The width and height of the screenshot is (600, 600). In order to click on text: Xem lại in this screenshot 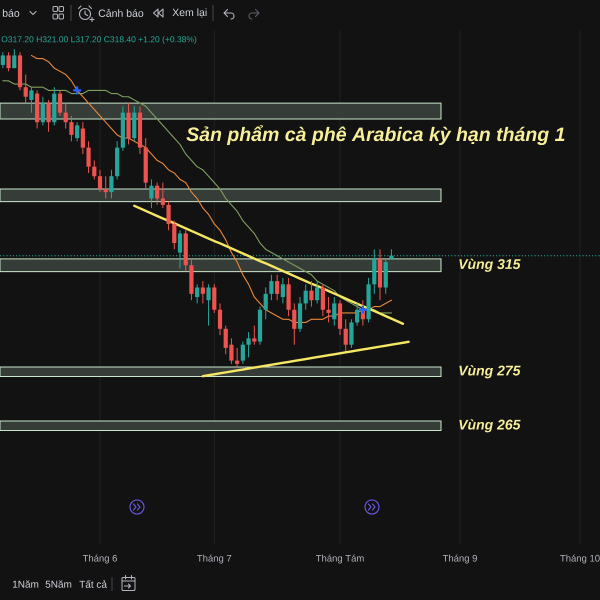, I will do `click(189, 13)`.